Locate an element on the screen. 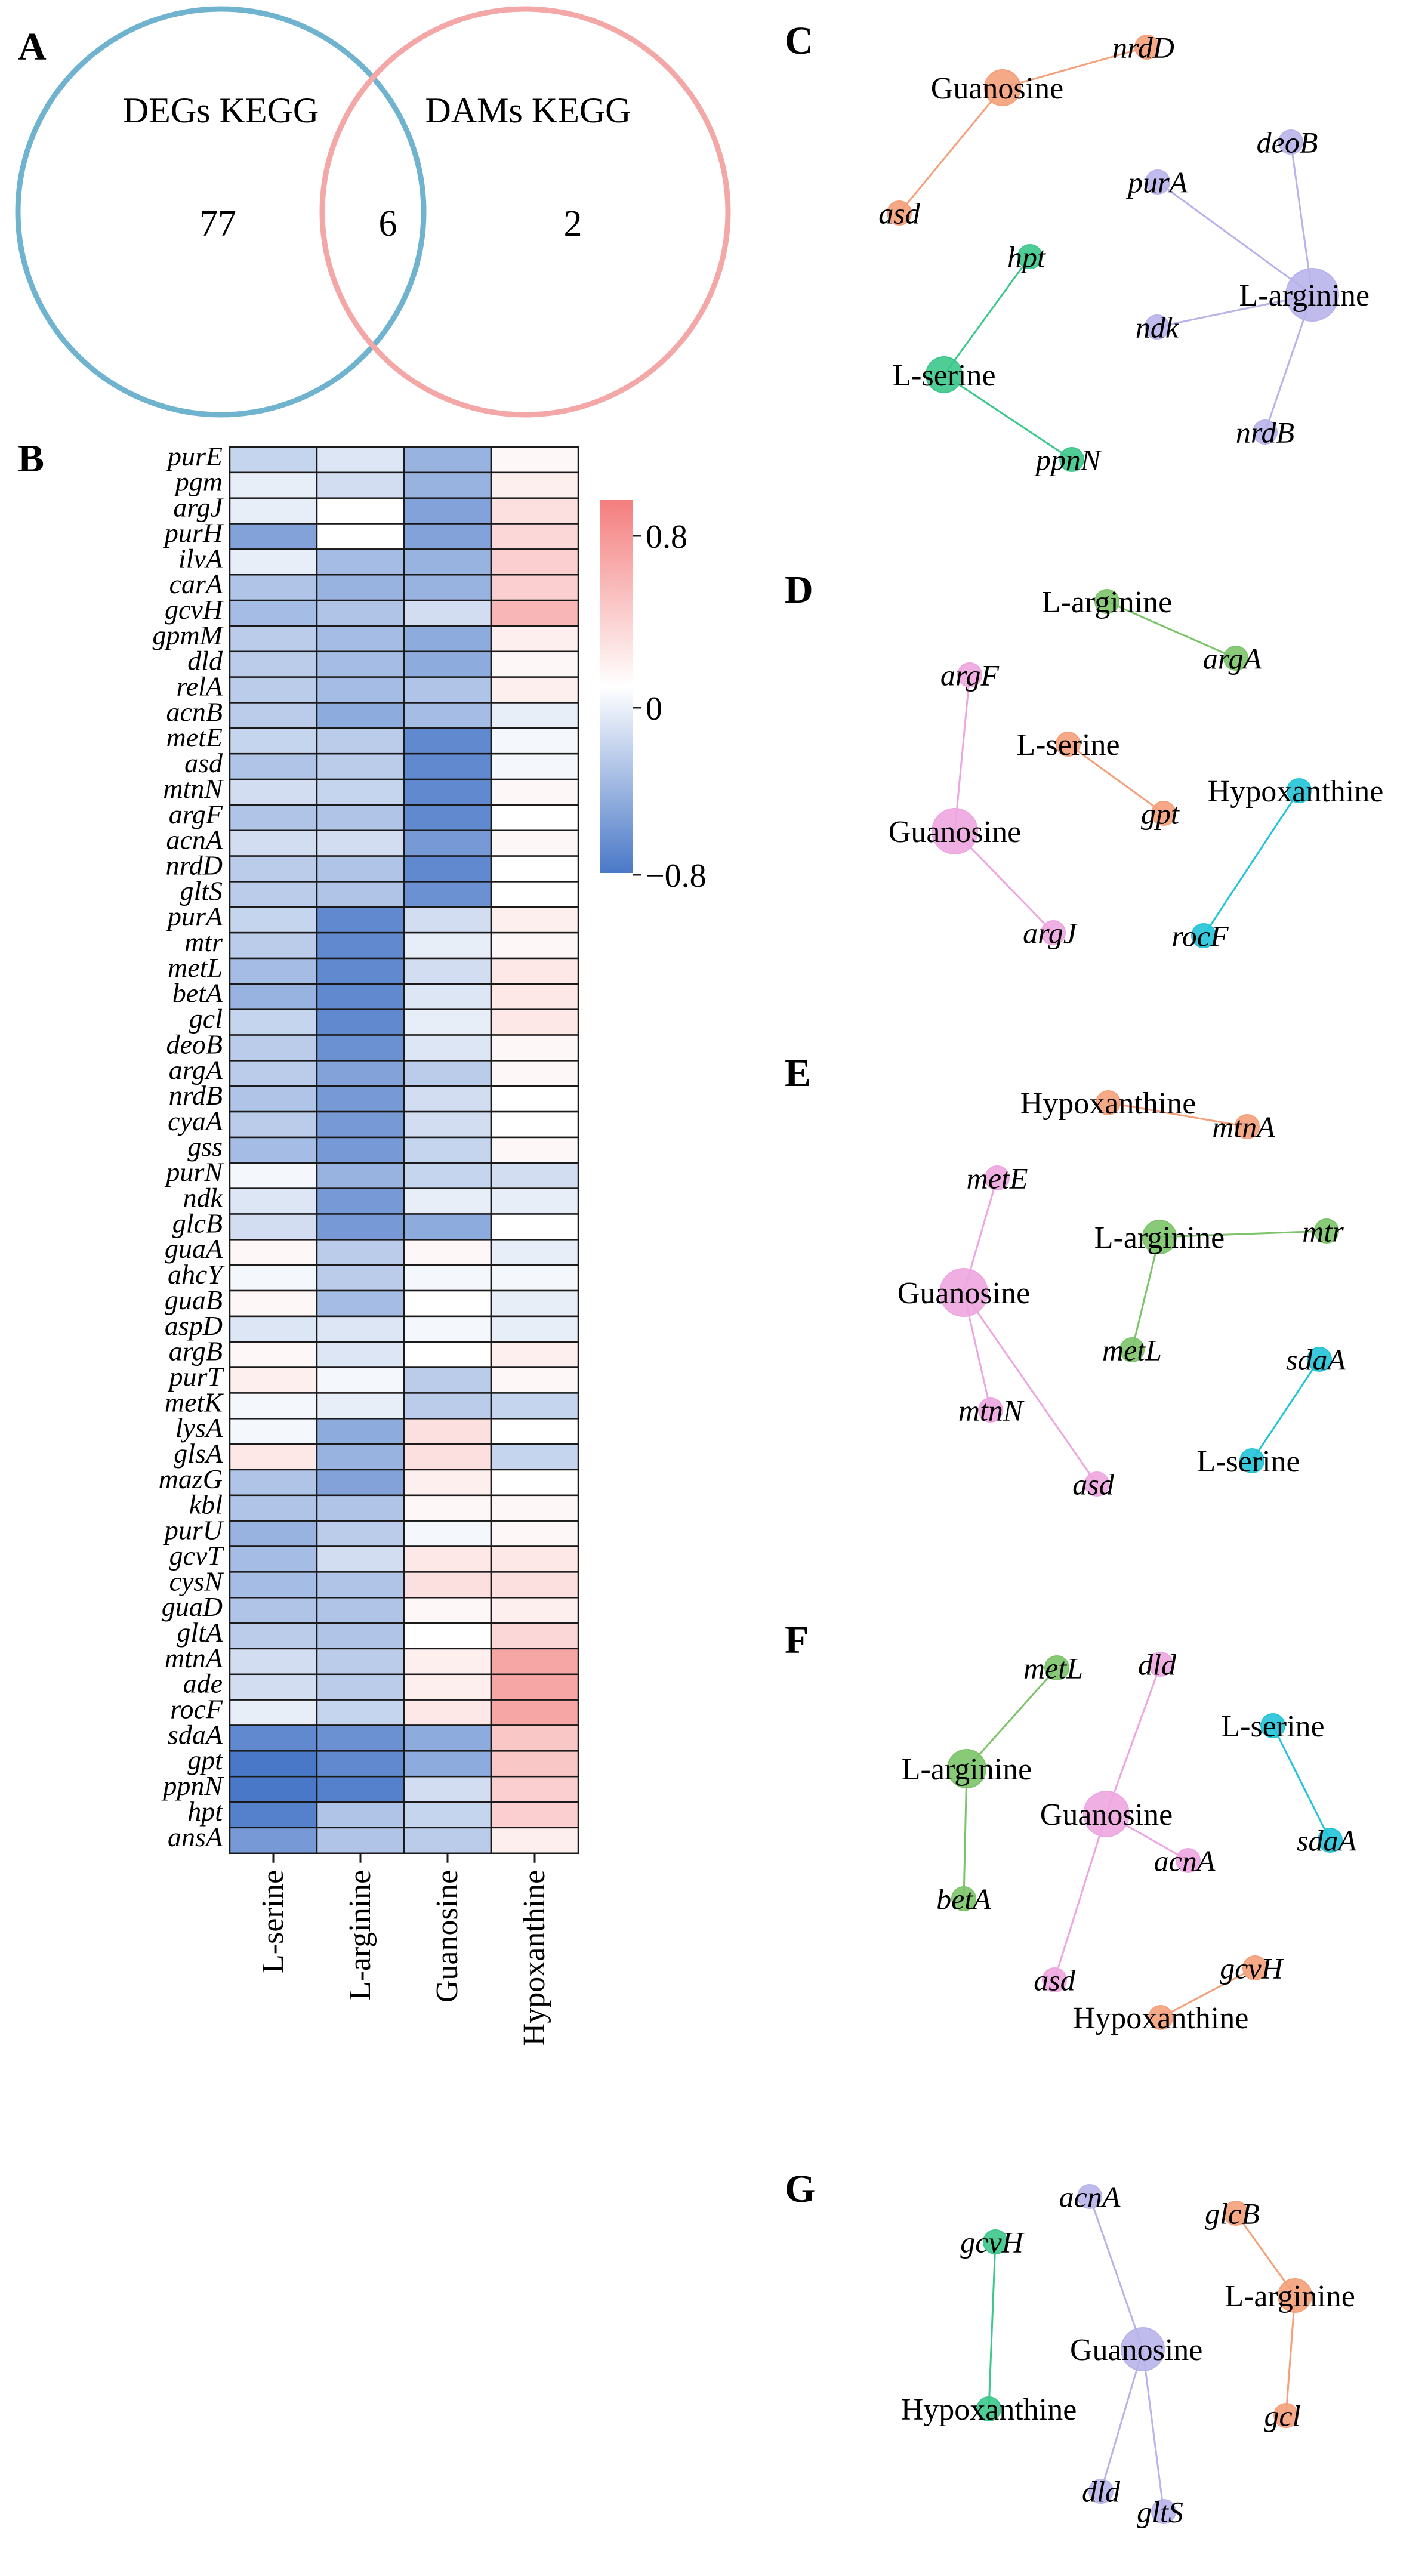 The width and height of the screenshot is (1428, 2576). network-node-hypoxanthine is located at coordinates (989, 2408).